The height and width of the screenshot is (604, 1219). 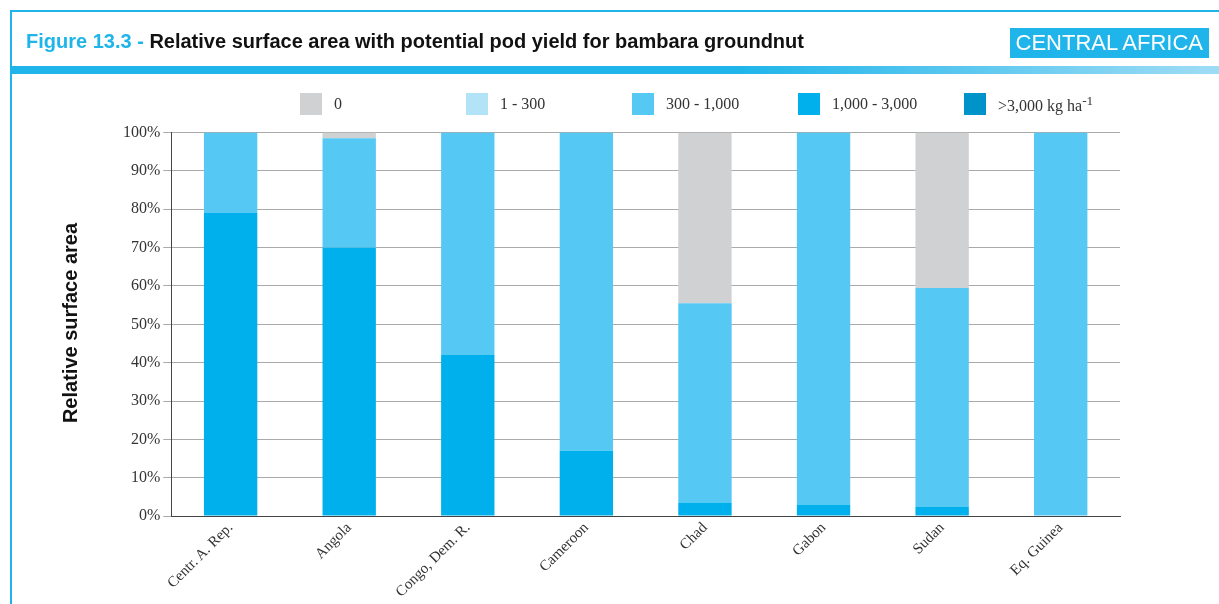 What do you see at coordinates (146, 476) in the screenshot?
I see `y-tick-label: 10%` at bounding box center [146, 476].